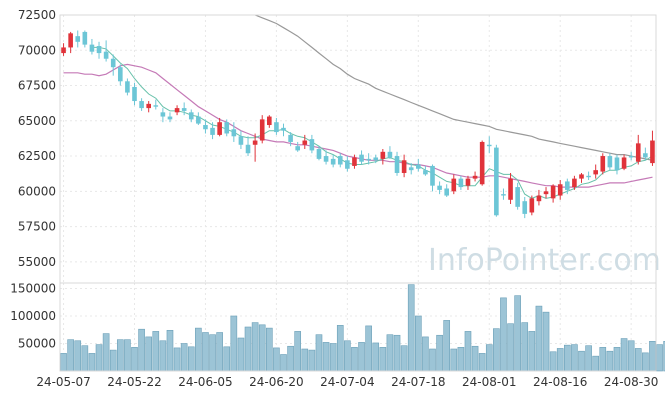 The width and height of the screenshot is (665, 400). What do you see at coordinates (37, 262) in the screenshot?
I see `price-tick-label: 55000` at bounding box center [37, 262].